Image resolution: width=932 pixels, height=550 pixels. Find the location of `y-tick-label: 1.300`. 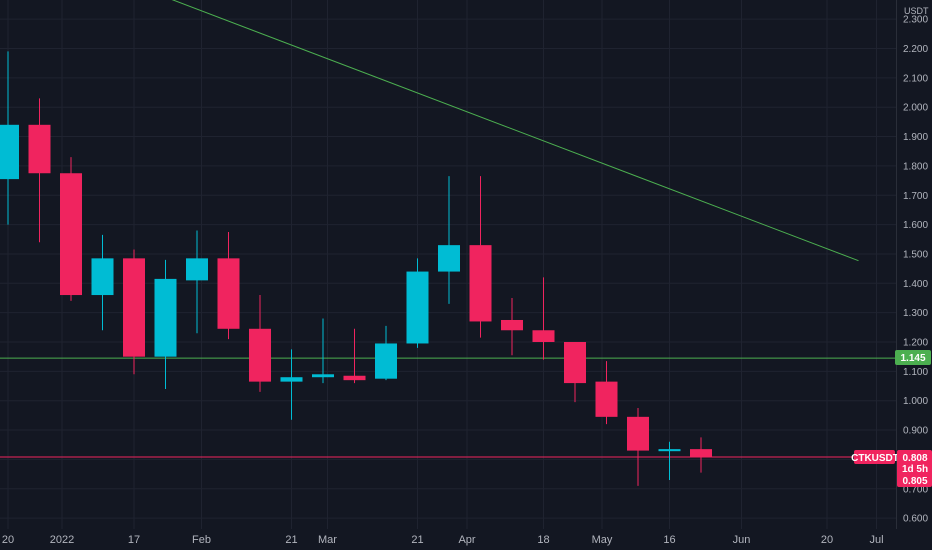

y-tick-label: 1.300 is located at coordinates (915, 313).